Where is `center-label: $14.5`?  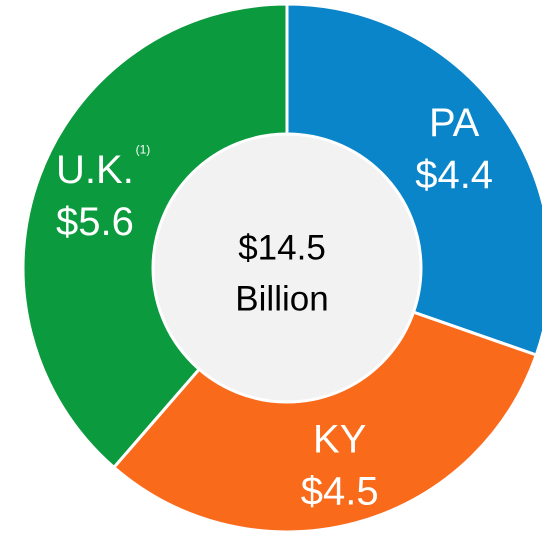 center-label: $14.5 is located at coordinates (282, 247).